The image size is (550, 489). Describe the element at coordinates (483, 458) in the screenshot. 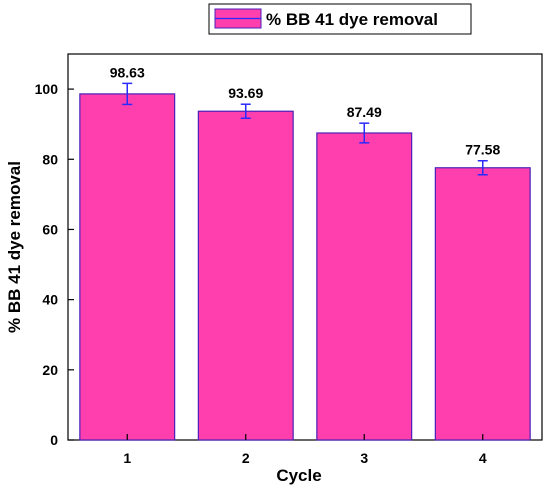

I see `x-tick-label-4: 4` at that location.